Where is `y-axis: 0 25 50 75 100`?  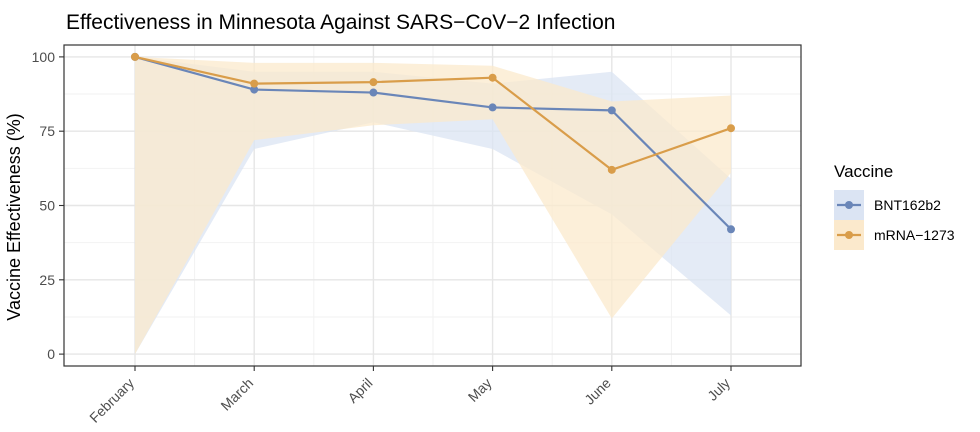
y-axis: 0 25 50 75 100 is located at coordinates (48, 205).